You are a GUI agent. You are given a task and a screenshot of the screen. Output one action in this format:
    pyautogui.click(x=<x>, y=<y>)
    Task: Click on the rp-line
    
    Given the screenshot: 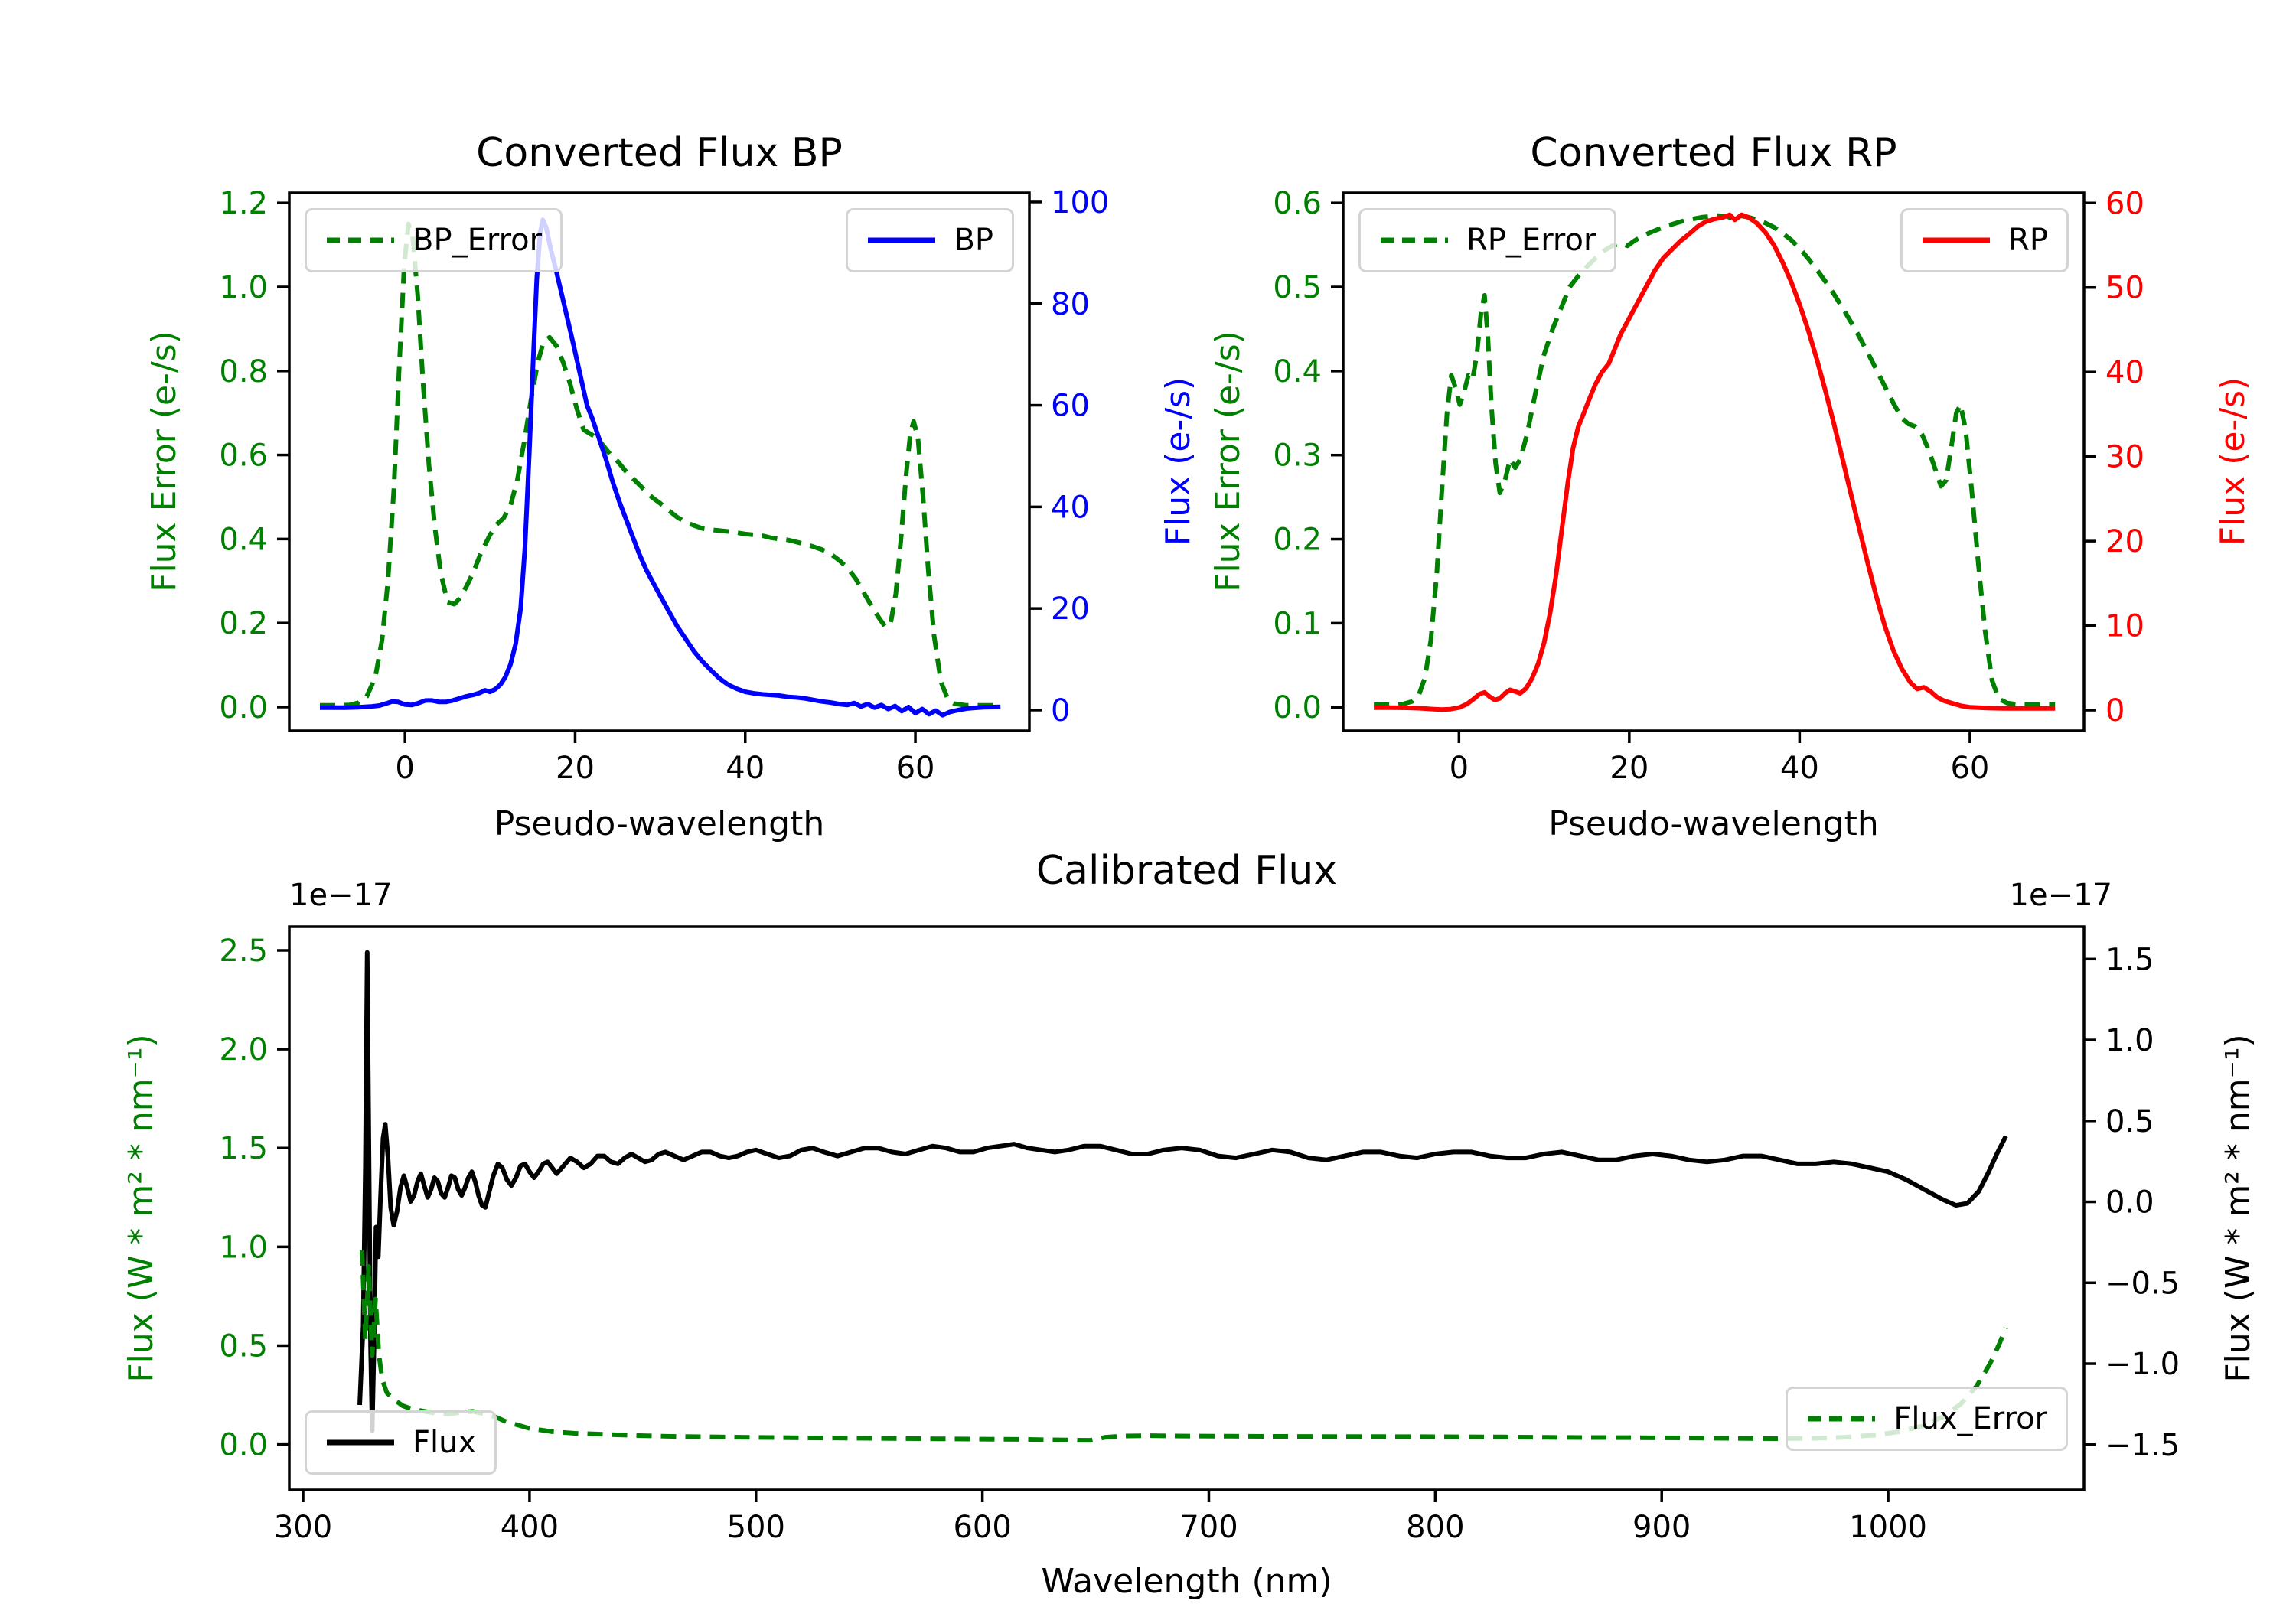 What is the action you would take?
    pyautogui.click(x=1715, y=462)
    